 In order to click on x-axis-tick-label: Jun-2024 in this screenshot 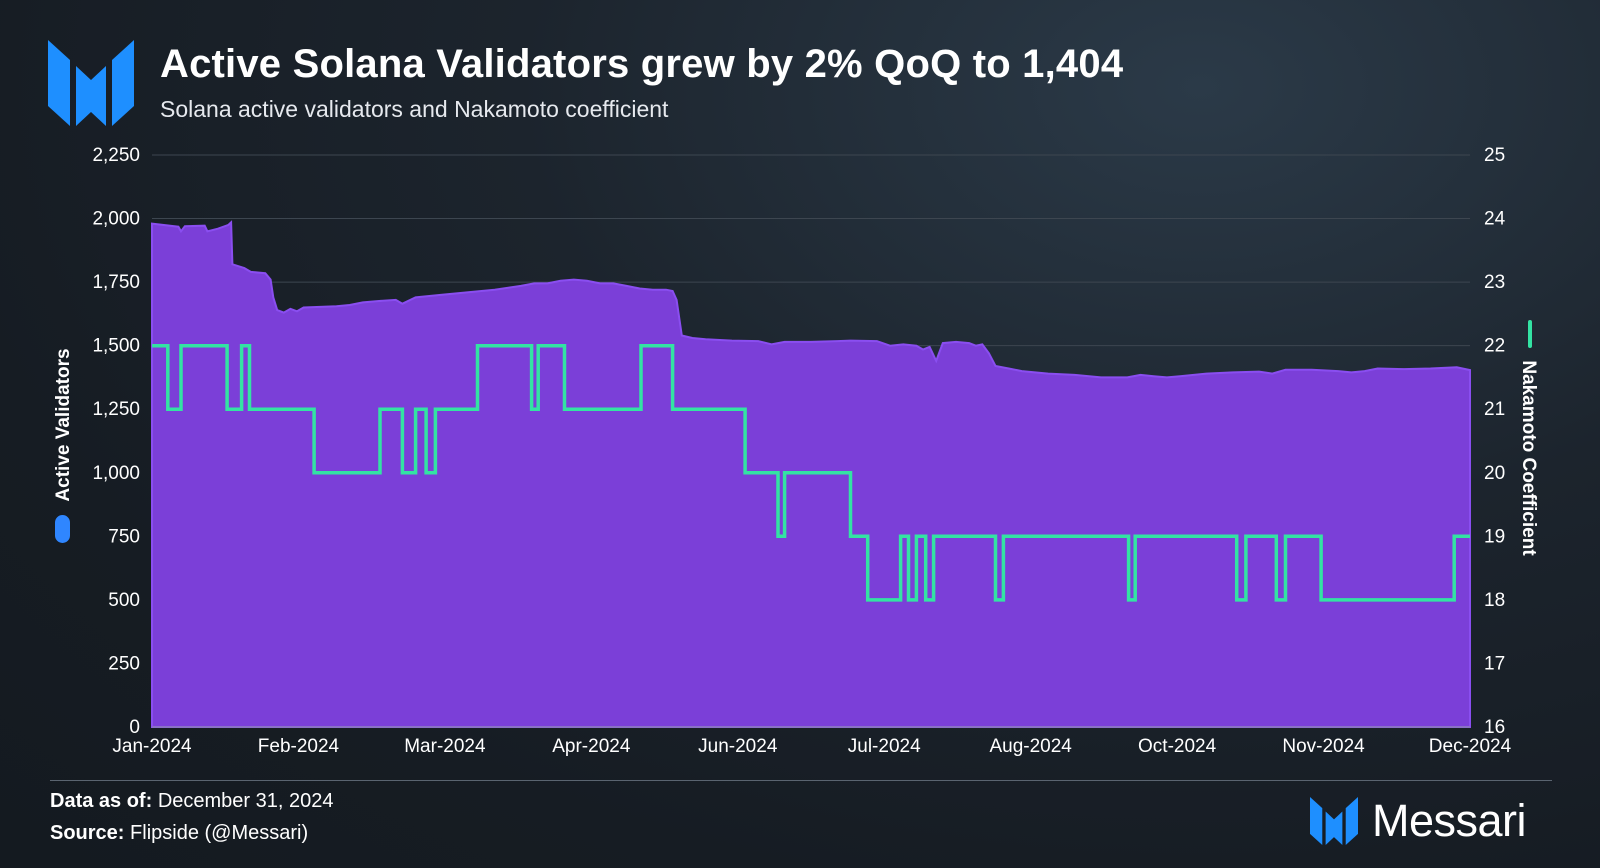, I will do `click(738, 746)`.